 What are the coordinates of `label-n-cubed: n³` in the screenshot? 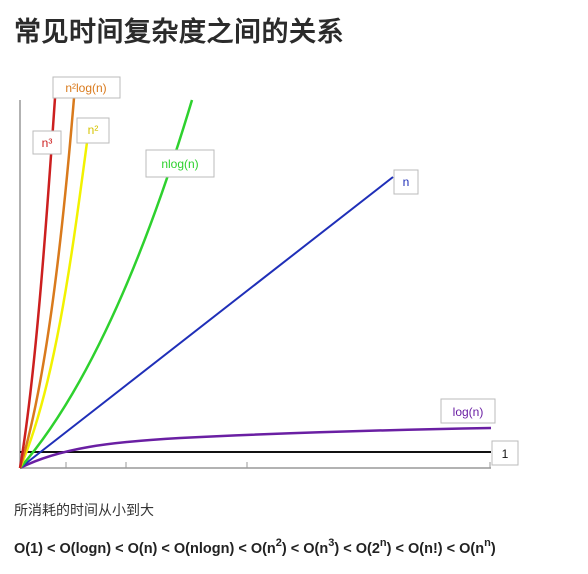 It's located at (47, 142).